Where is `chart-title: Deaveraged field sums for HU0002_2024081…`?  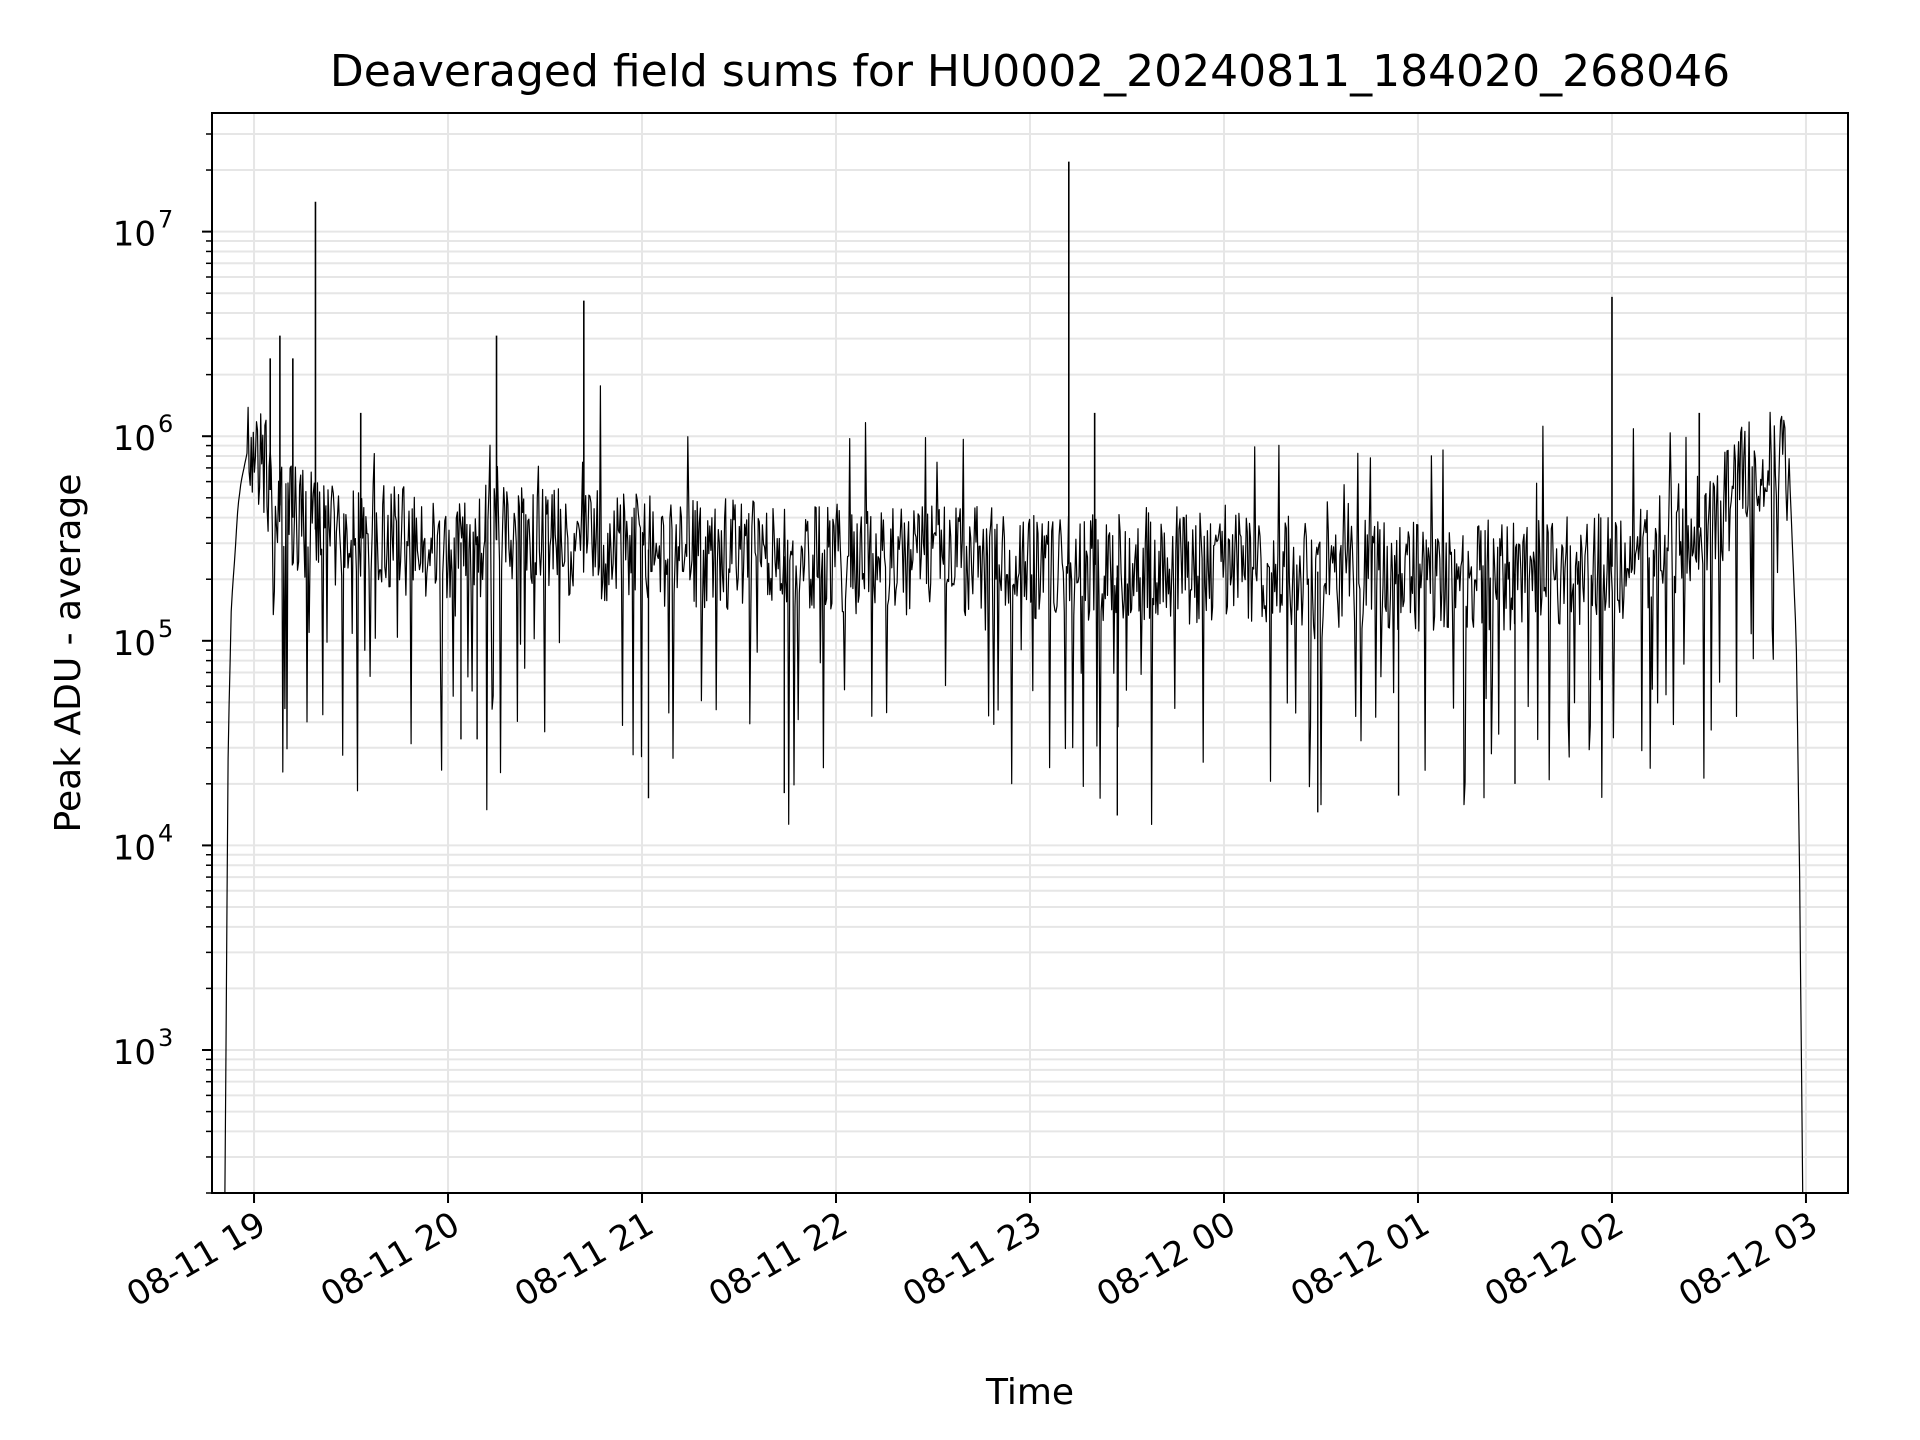
chart-title: Deaveraged field sums for HU0002_2024081… is located at coordinates (1030, 71).